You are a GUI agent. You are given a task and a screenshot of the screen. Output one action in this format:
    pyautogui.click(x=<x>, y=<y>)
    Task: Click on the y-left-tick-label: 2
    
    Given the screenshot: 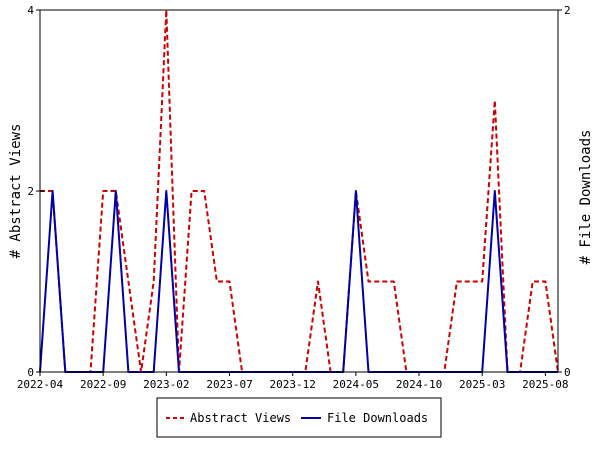 What is the action you would take?
    pyautogui.click(x=30, y=191)
    